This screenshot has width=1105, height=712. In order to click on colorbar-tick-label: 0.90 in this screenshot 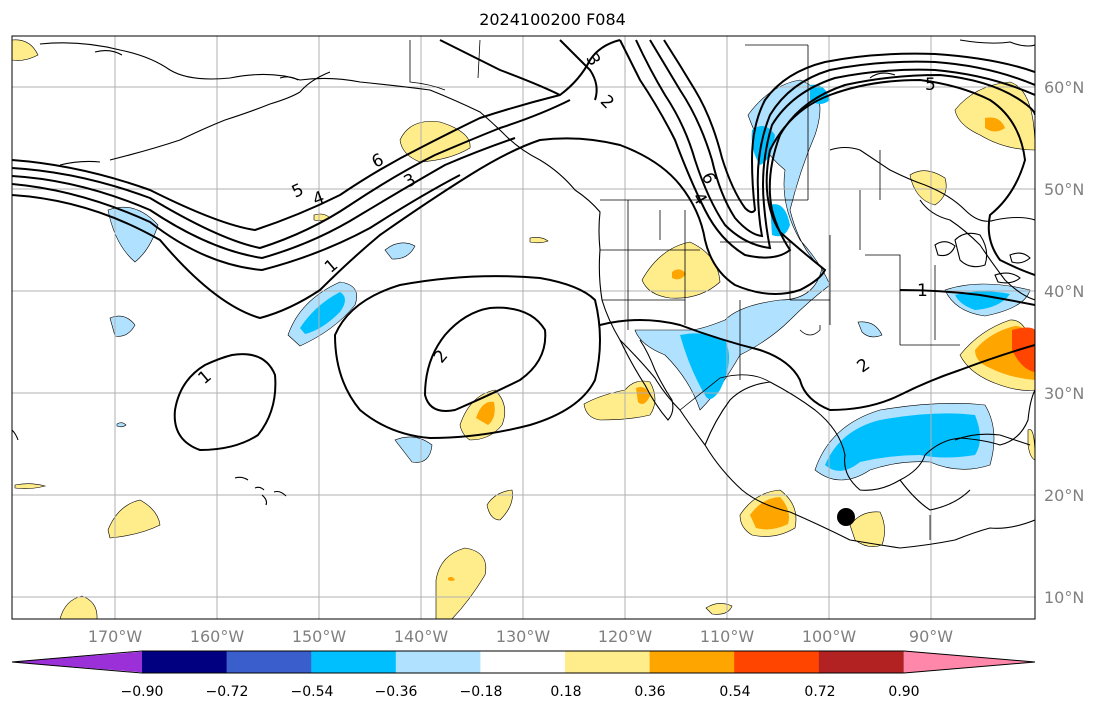, I will do `click(903, 692)`.